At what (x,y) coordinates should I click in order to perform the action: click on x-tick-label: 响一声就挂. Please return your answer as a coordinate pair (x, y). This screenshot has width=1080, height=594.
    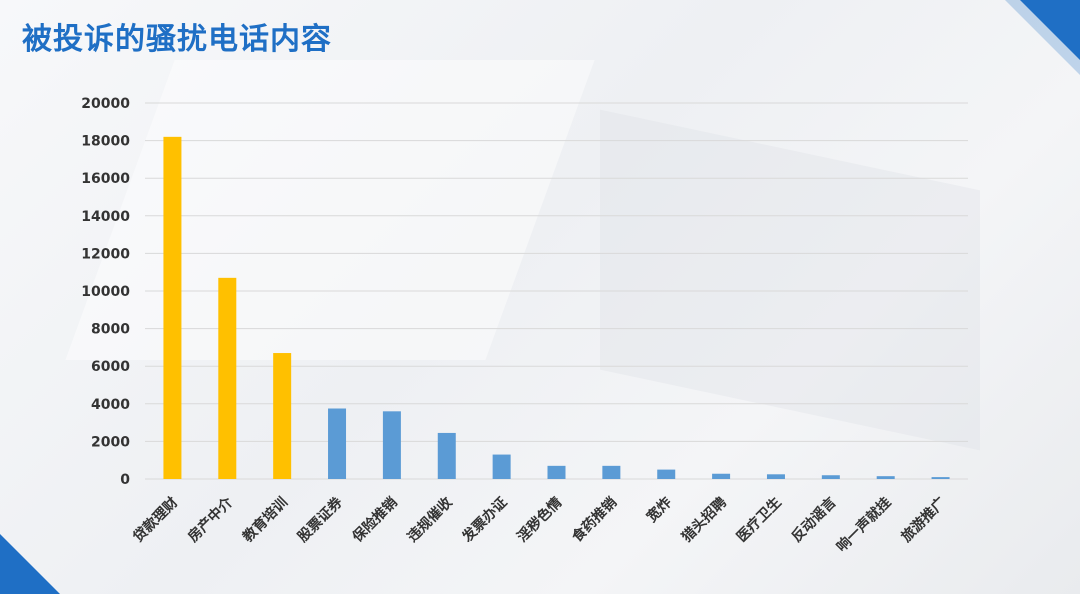
    Looking at the image, I should click on (864, 525).